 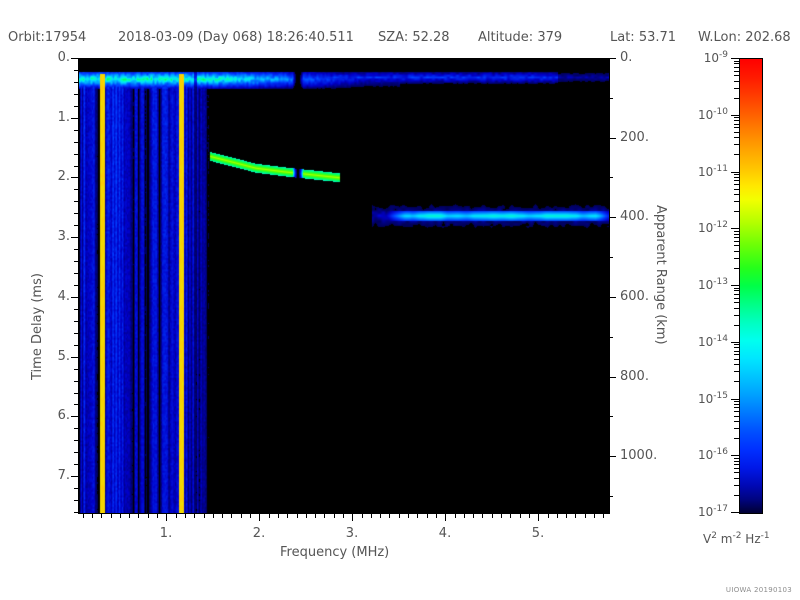 What do you see at coordinates (639, 455) in the screenshot?
I see `y2-axis-tick-label-5: 1000.` at bounding box center [639, 455].